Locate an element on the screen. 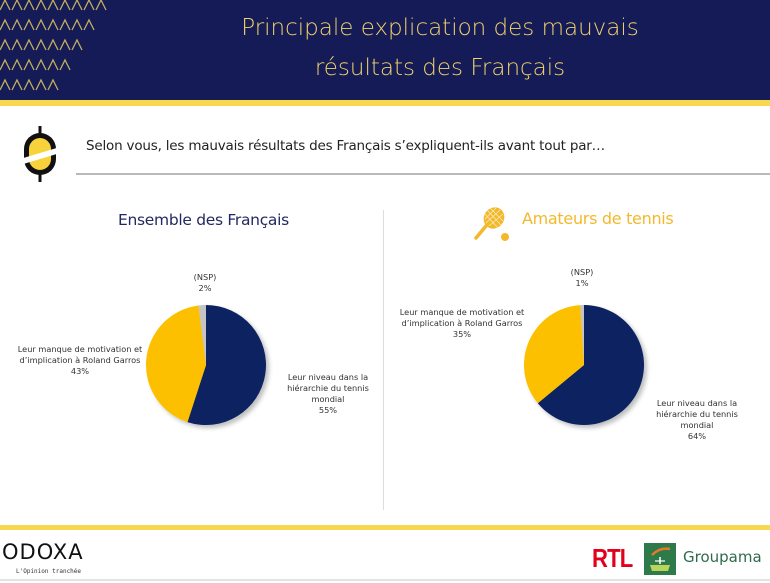 The width and height of the screenshot is (770, 583). pie1-label-nsp: (NSP) 2% is located at coordinates (205, 283).